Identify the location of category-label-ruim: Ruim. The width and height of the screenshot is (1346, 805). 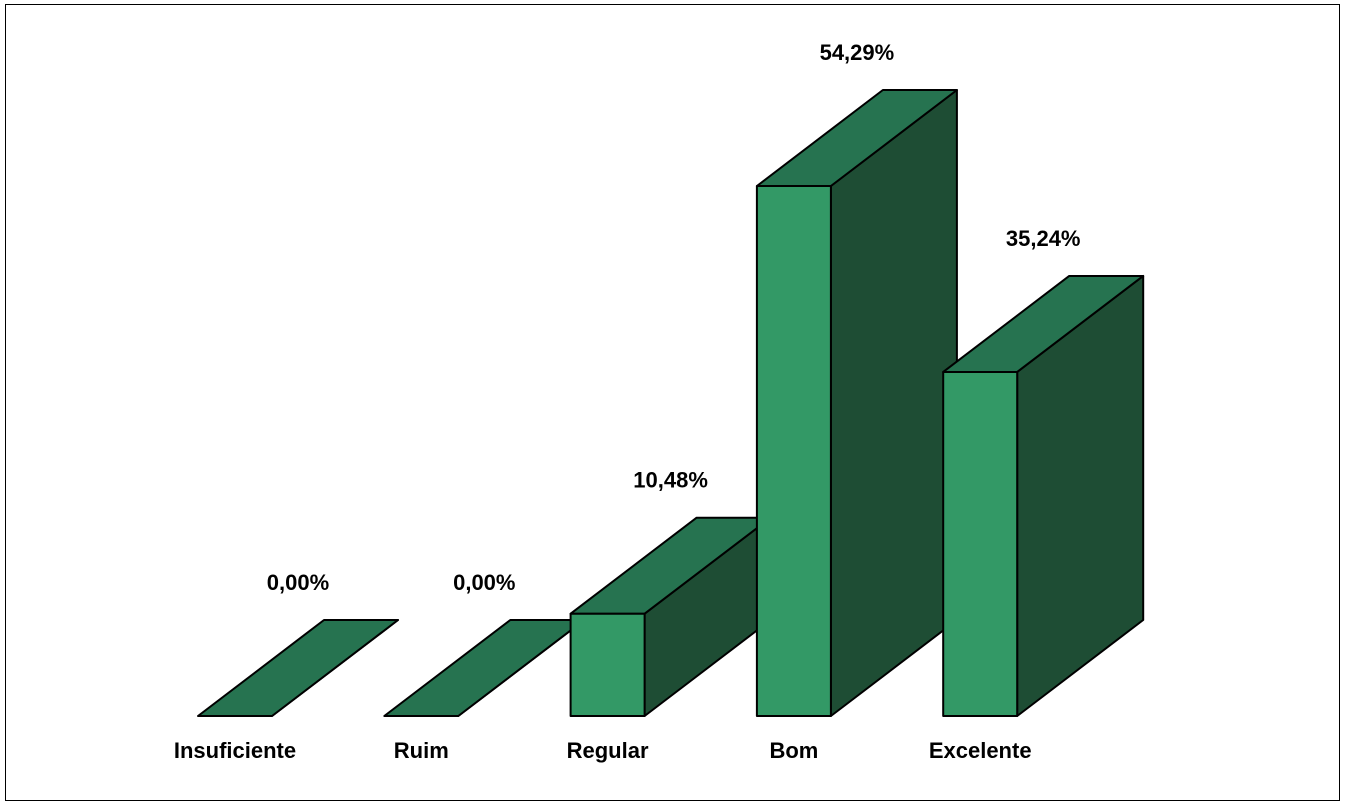
(421, 750).